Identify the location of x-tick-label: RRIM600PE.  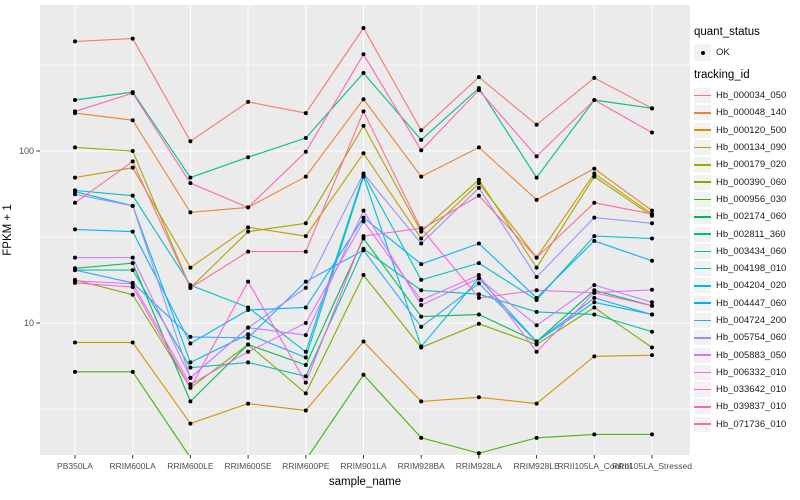
(306, 466).